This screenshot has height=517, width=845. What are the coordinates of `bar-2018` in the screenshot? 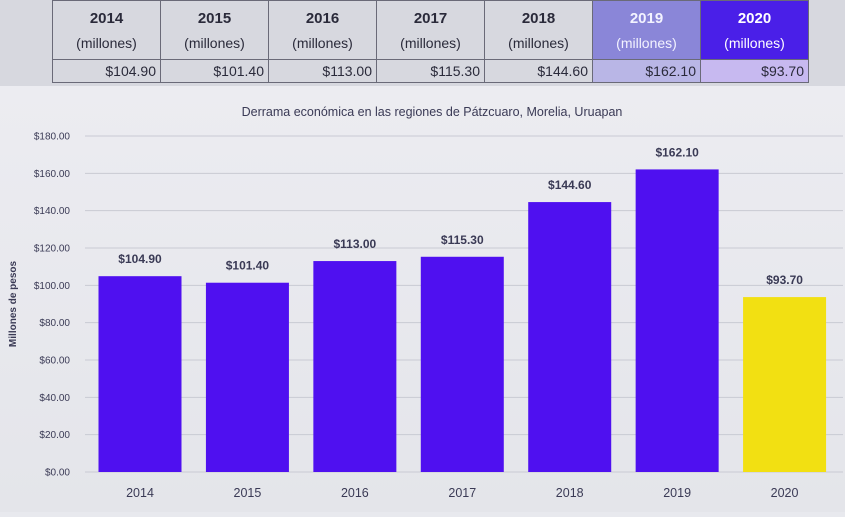 It's located at (570, 337).